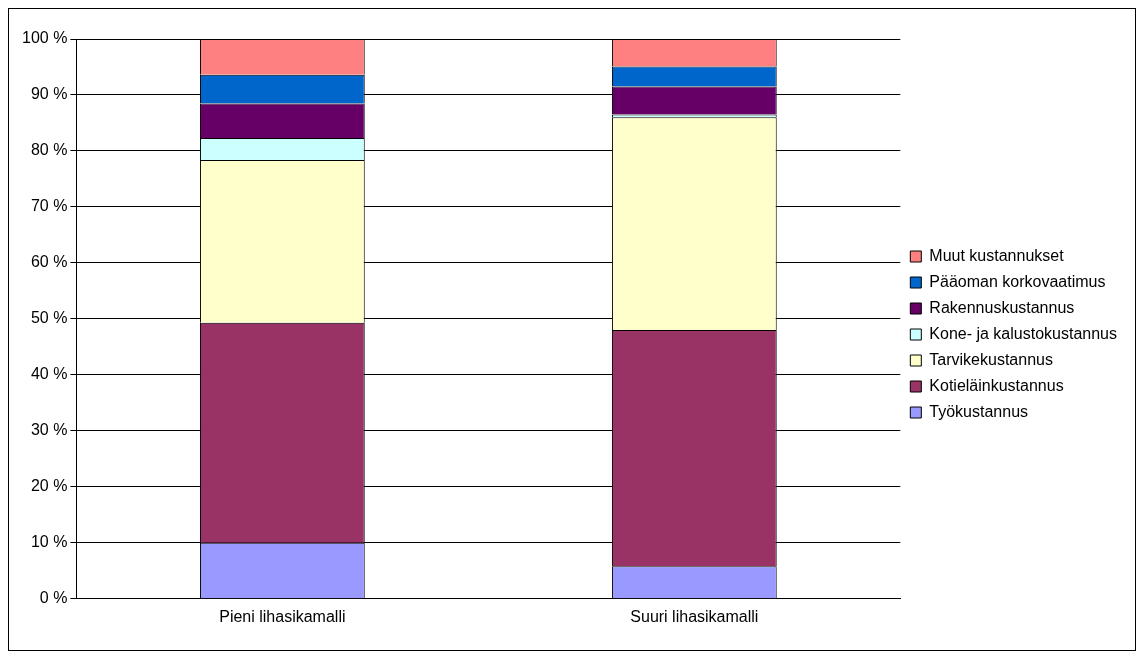 The image size is (1144, 659). What do you see at coordinates (44, 38) in the screenshot?
I see `y-tick-label: 100 %` at bounding box center [44, 38].